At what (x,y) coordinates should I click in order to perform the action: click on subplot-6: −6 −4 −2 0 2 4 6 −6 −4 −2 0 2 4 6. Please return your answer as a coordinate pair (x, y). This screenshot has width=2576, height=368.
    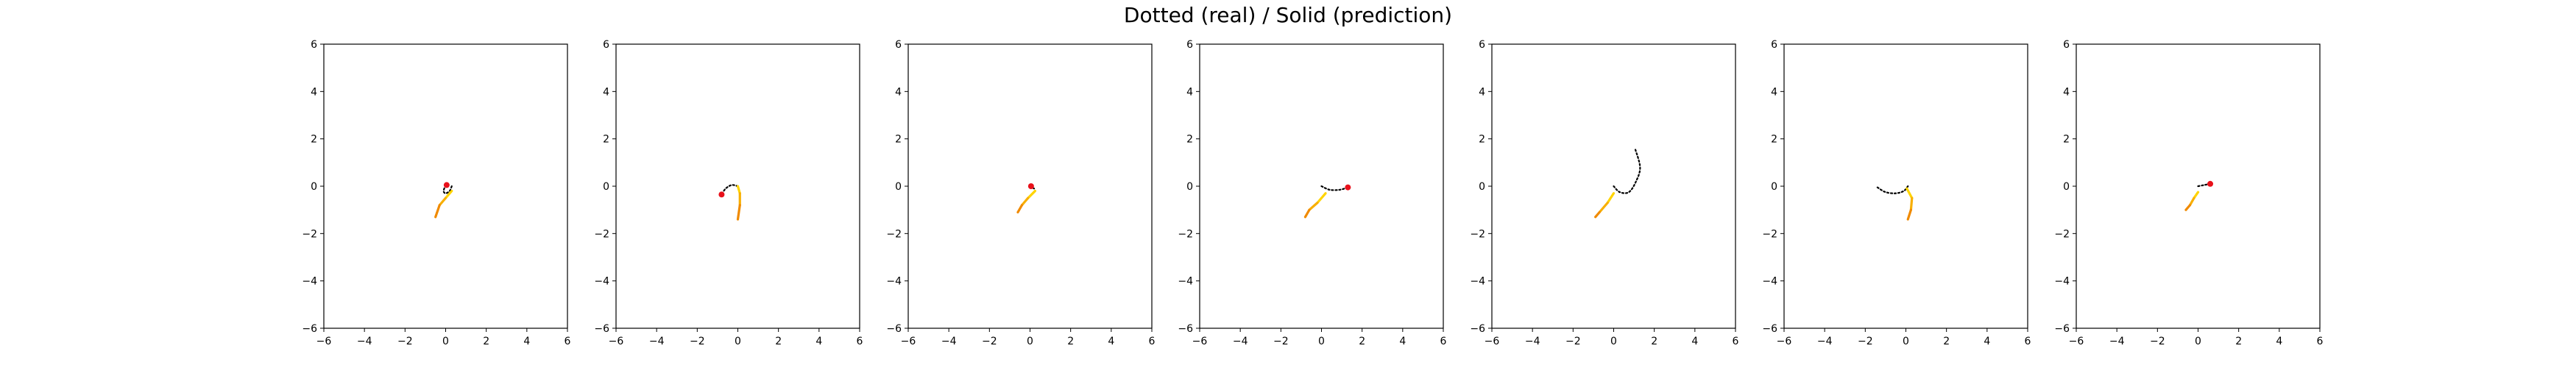
    Looking at the image, I should click on (1896, 193).